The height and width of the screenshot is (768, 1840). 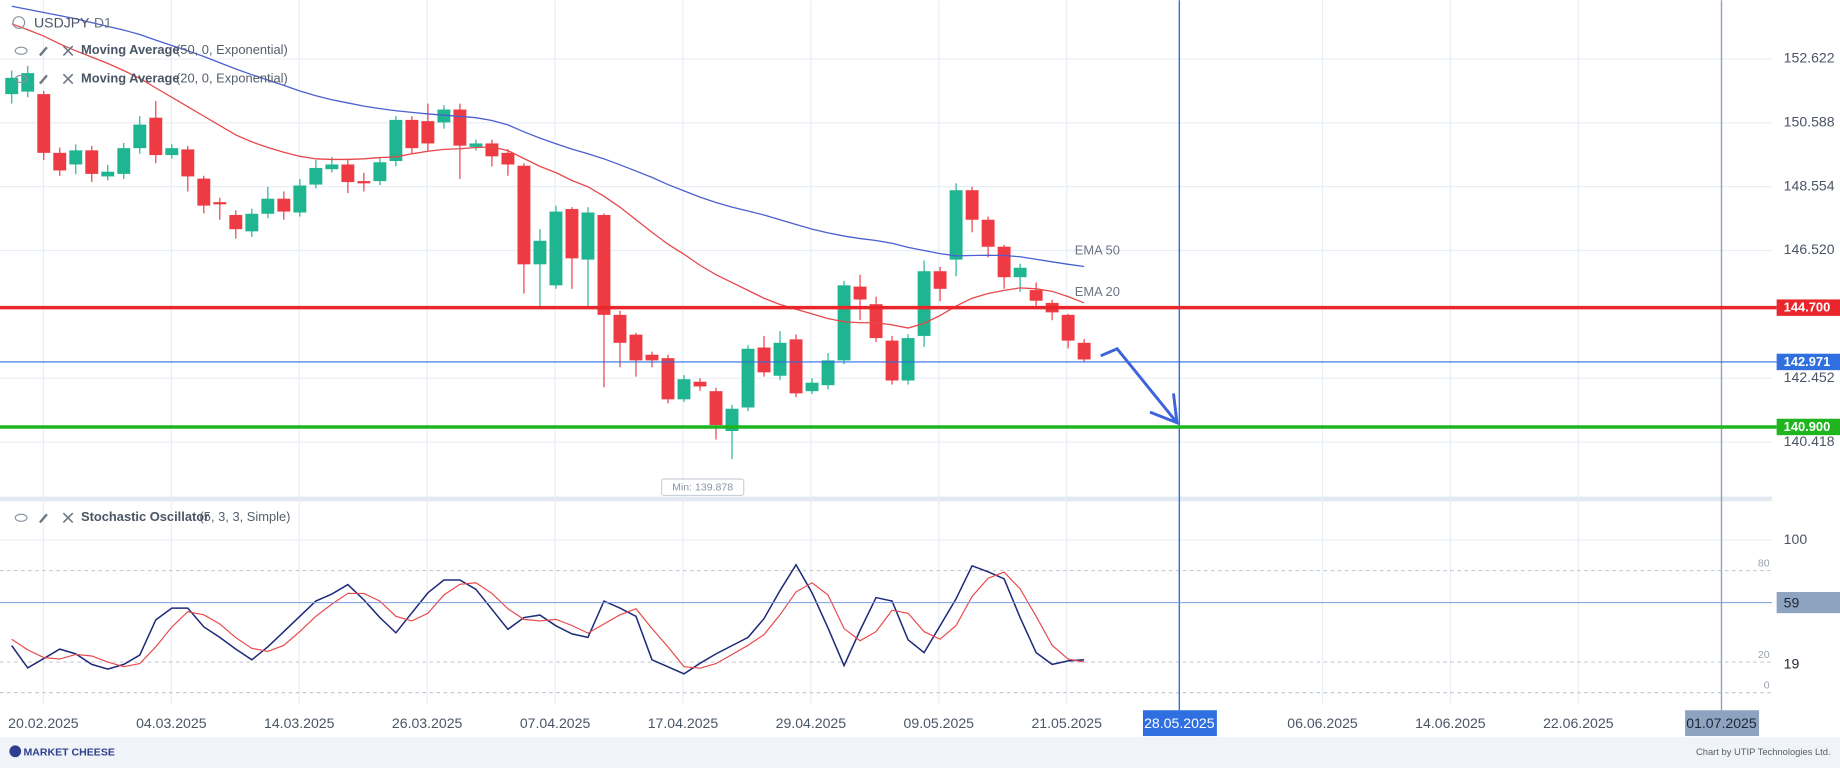 What do you see at coordinates (1792, 602) in the screenshot?
I see `value-marker-label: 59` at bounding box center [1792, 602].